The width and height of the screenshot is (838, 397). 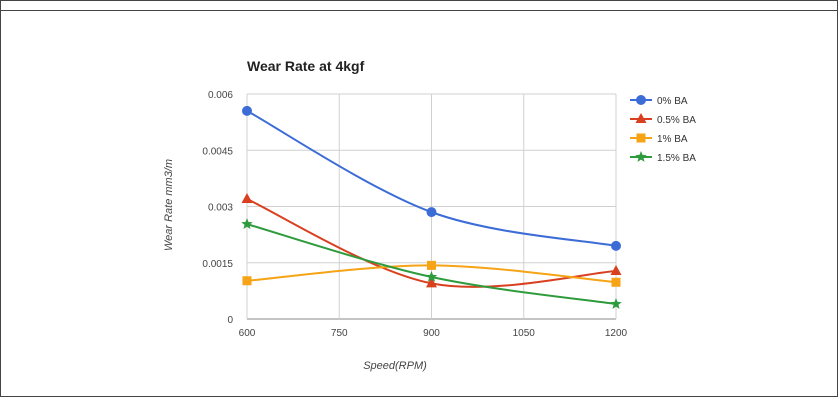 I want to click on legend-label: 1% BA, so click(x=672, y=139).